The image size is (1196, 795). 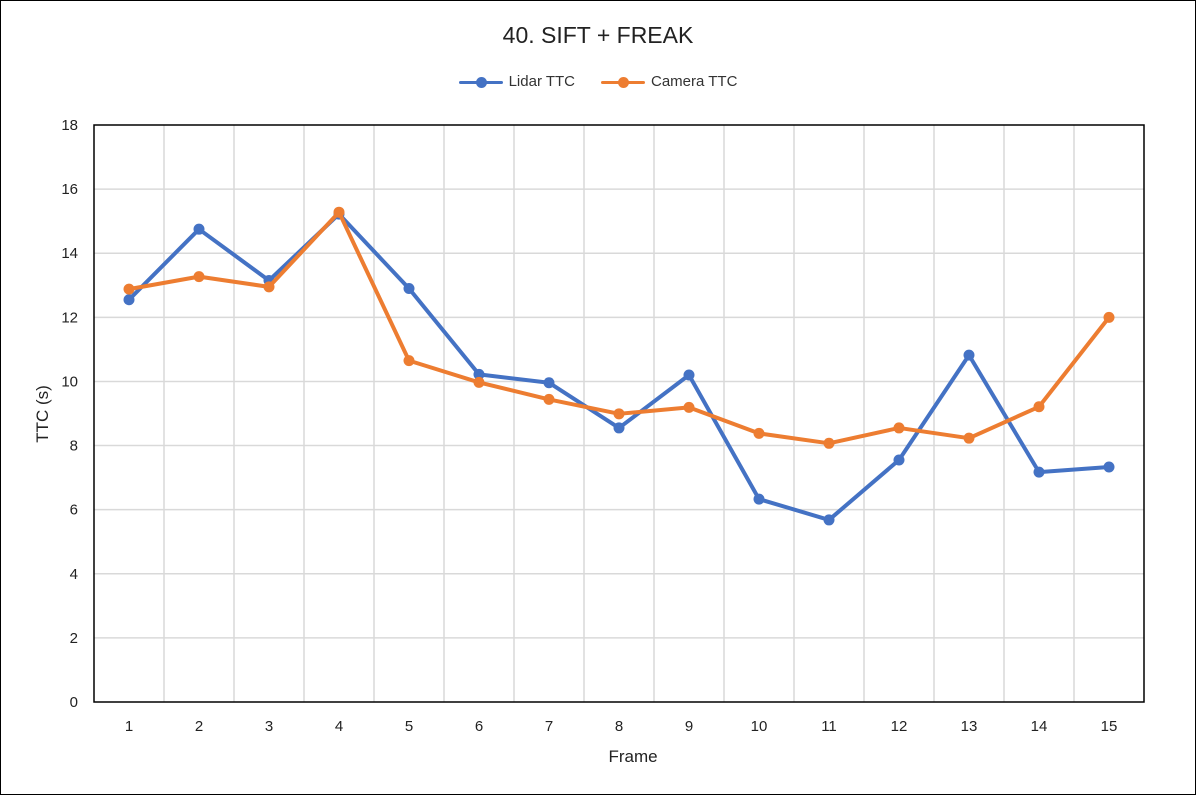 What do you see at coordinates (1039, 726) in the screenshot?
I see `x-tick-label: 14` at bounding box center [1039, 726].